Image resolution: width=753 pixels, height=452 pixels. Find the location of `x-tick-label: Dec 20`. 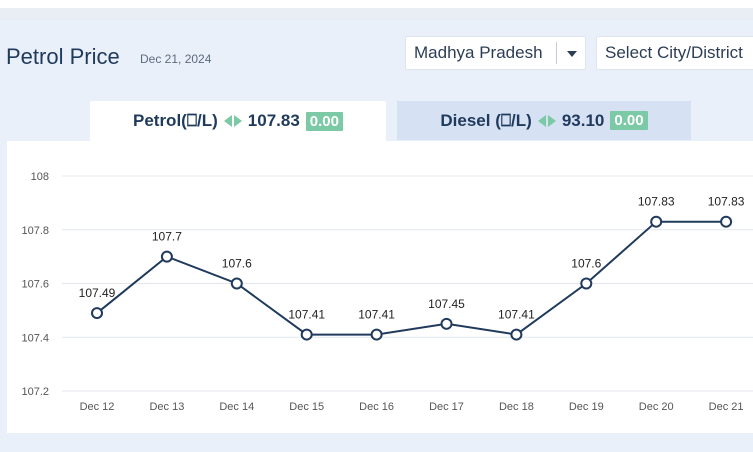

x-tick-label: Dec 20 is located at coordinates (656, 407).